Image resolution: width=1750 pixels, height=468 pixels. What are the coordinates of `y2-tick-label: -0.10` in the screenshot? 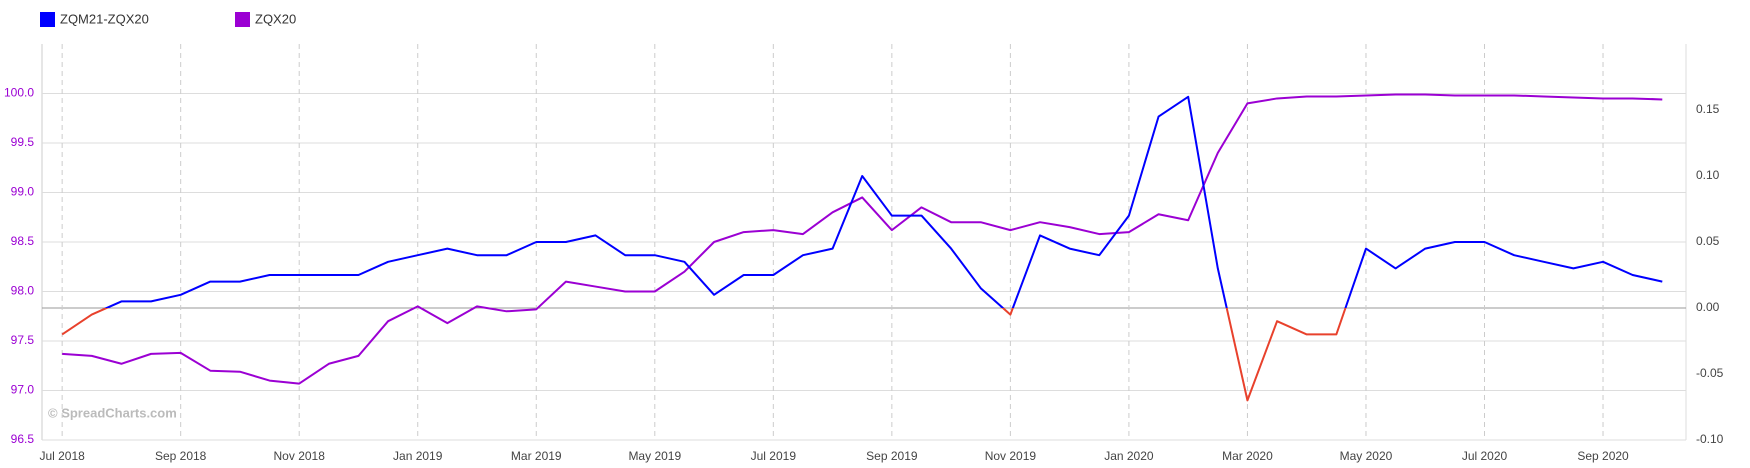 It's located at (1710, 439).